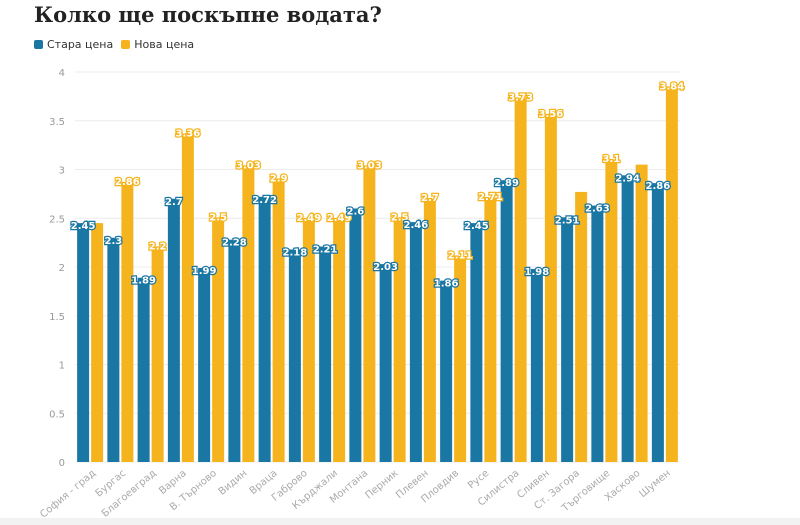 This screenshot has height=525, width=800. I want to click on data-label-old: 2.94, so click(627, 178).